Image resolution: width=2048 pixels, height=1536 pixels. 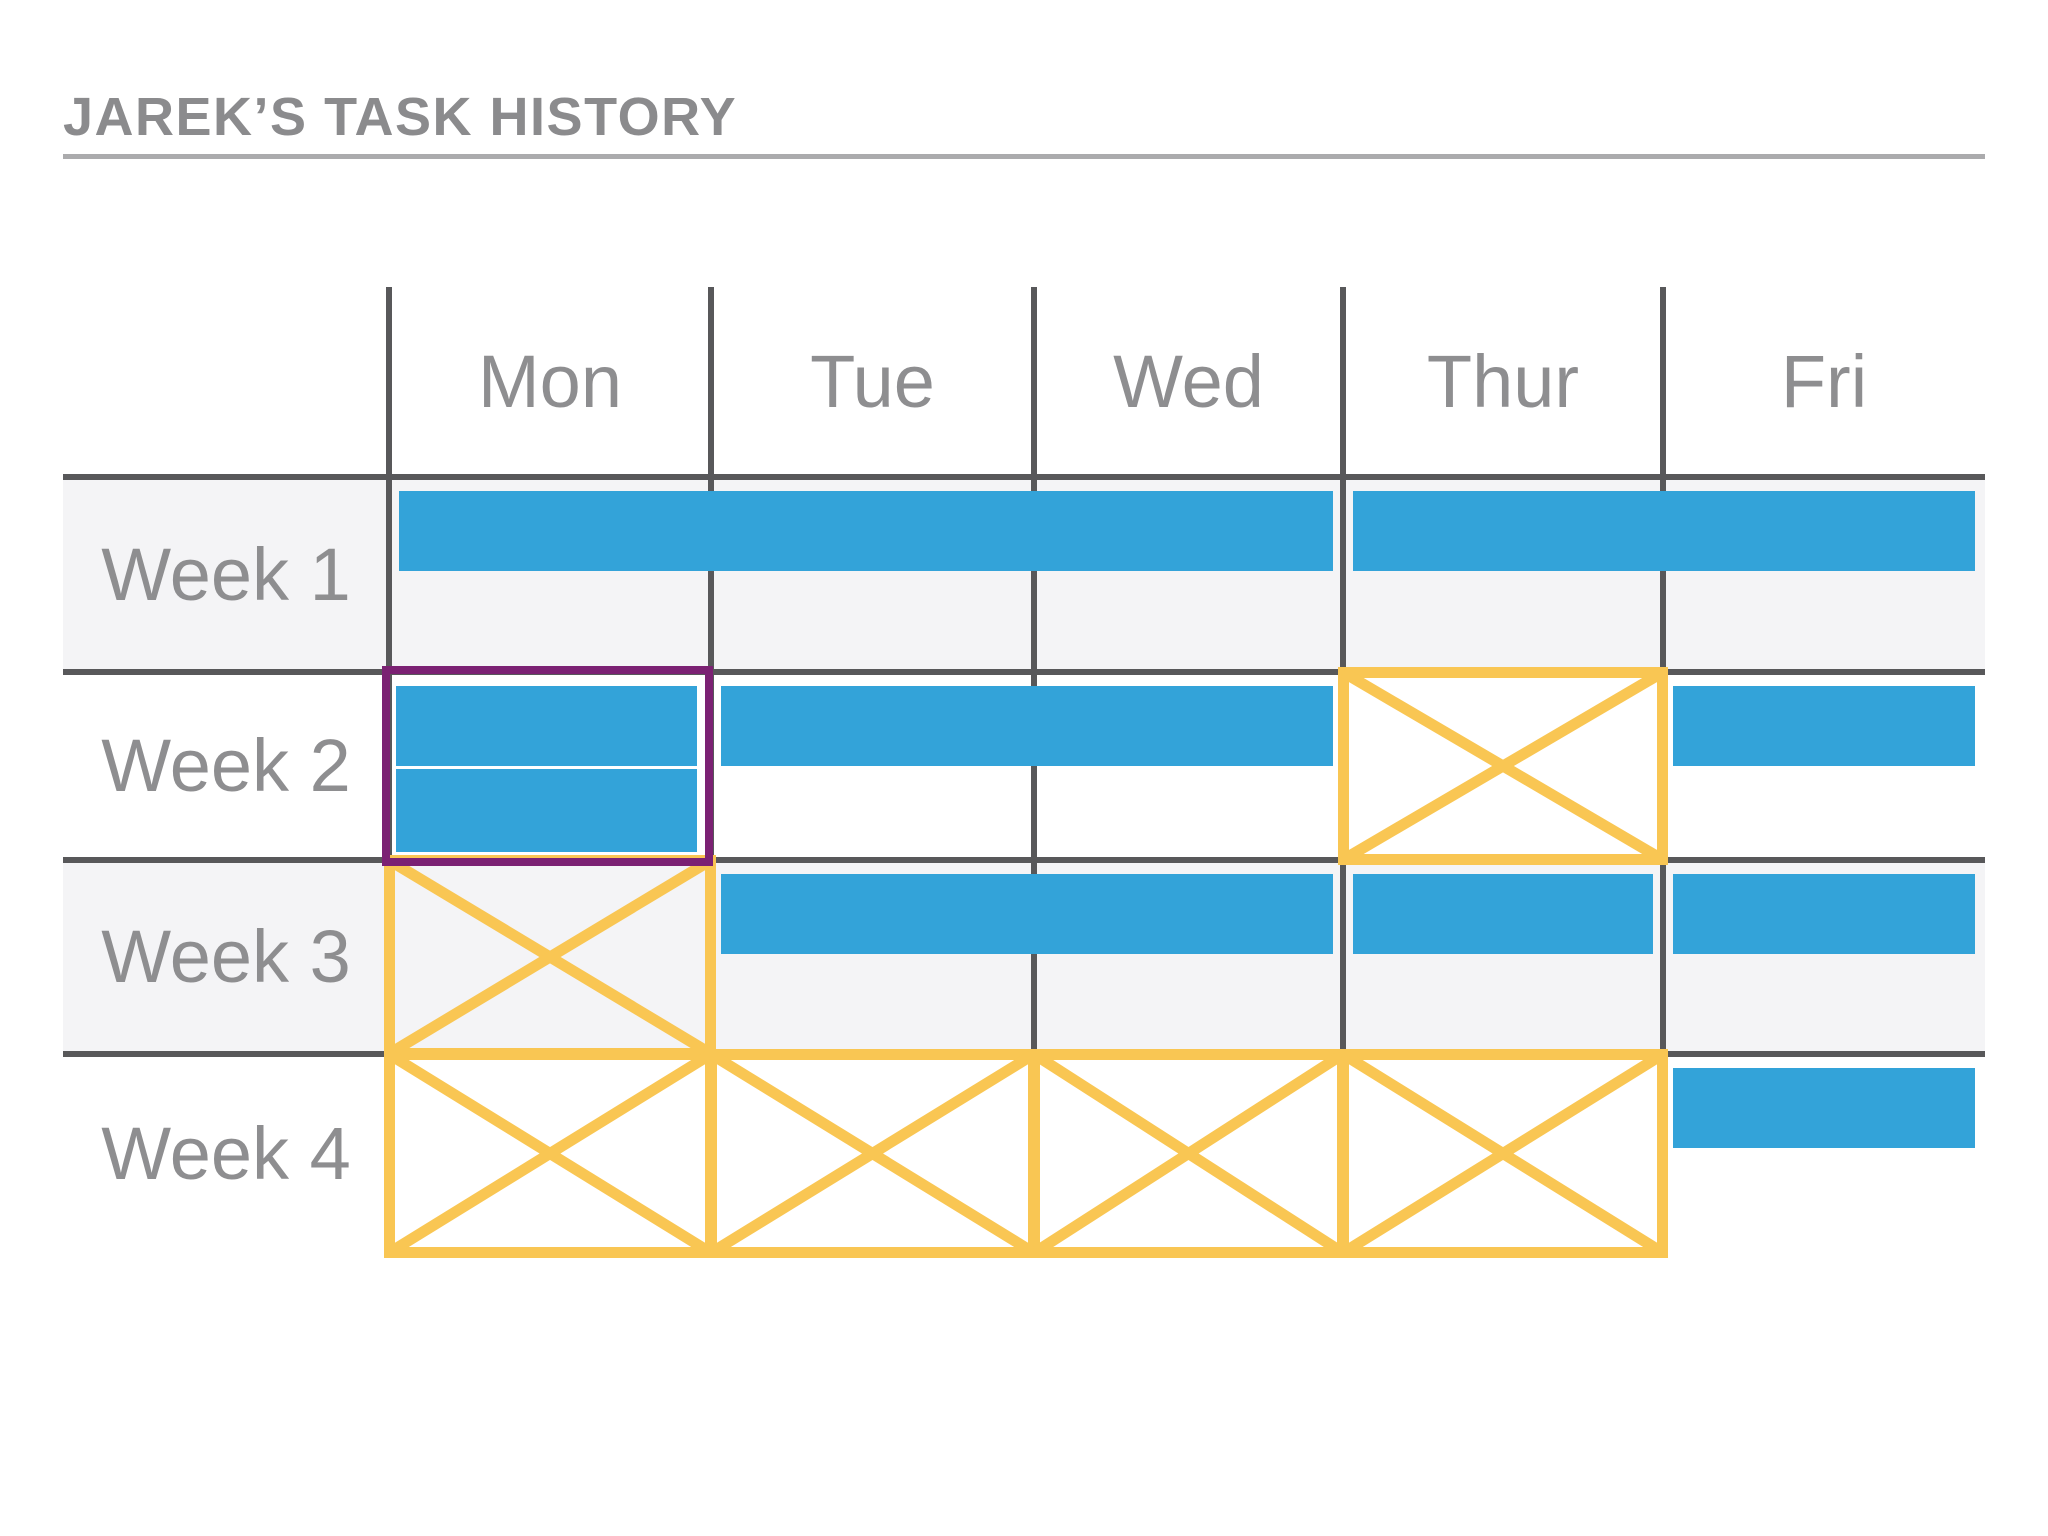 What do you see at coordinates (872, 381) in the screenshot?
I see `day-header-tue: Tue` at bounding box center [872, 381].